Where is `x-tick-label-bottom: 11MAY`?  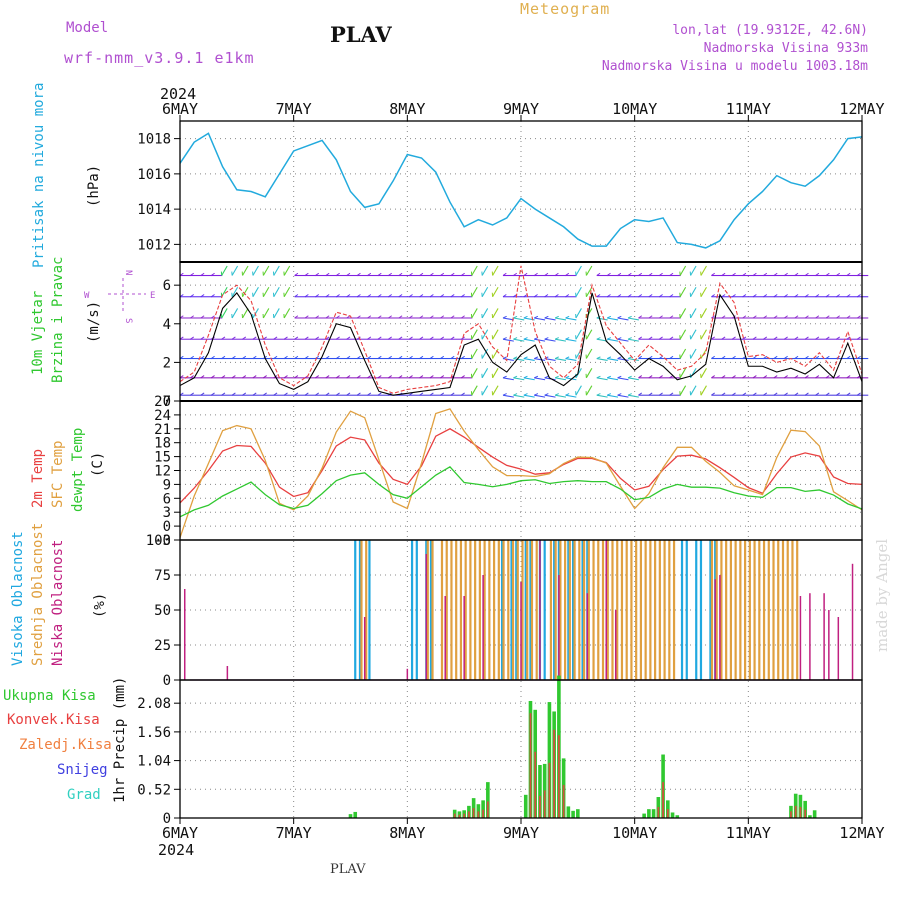
x-tick-label-bottom: 11MAY is located at coordinates (748, 833).